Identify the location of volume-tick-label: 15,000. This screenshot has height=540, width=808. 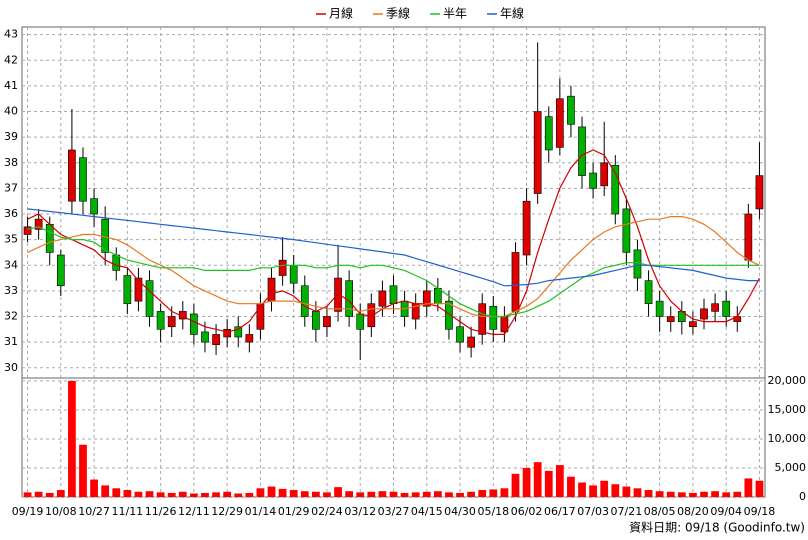
(787, 409).